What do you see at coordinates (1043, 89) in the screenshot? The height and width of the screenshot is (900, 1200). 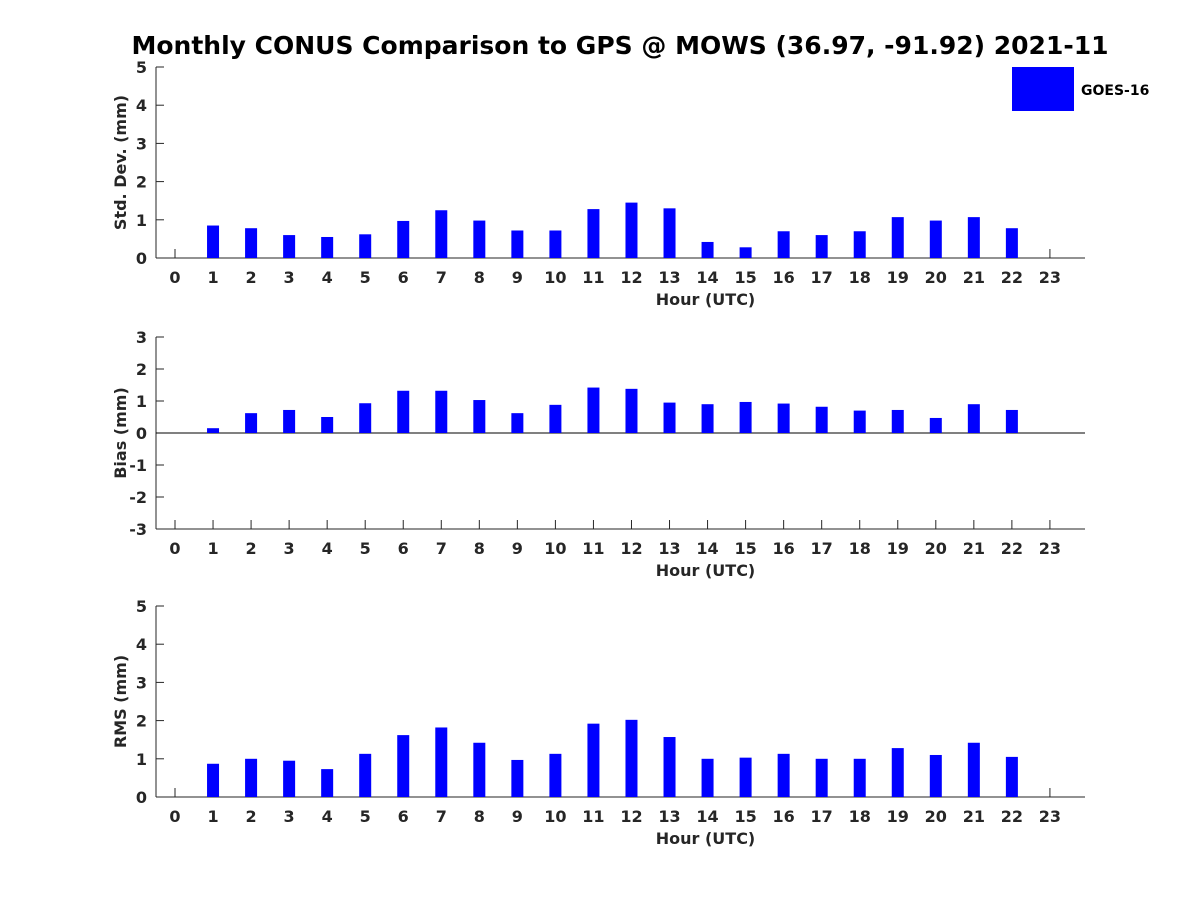 I see `legend-swatch` at bounding box center [1043, 89].